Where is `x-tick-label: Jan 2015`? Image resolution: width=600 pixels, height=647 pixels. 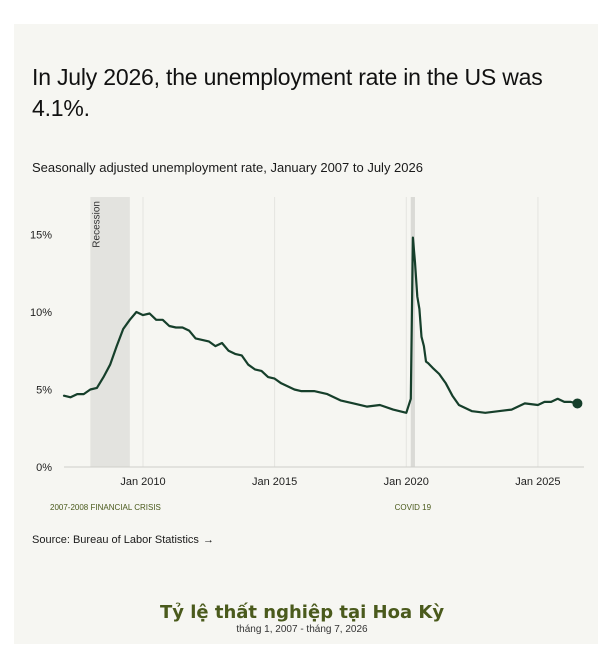
x-tick-label: Jan 2015 is located at coordinates (274, 482).